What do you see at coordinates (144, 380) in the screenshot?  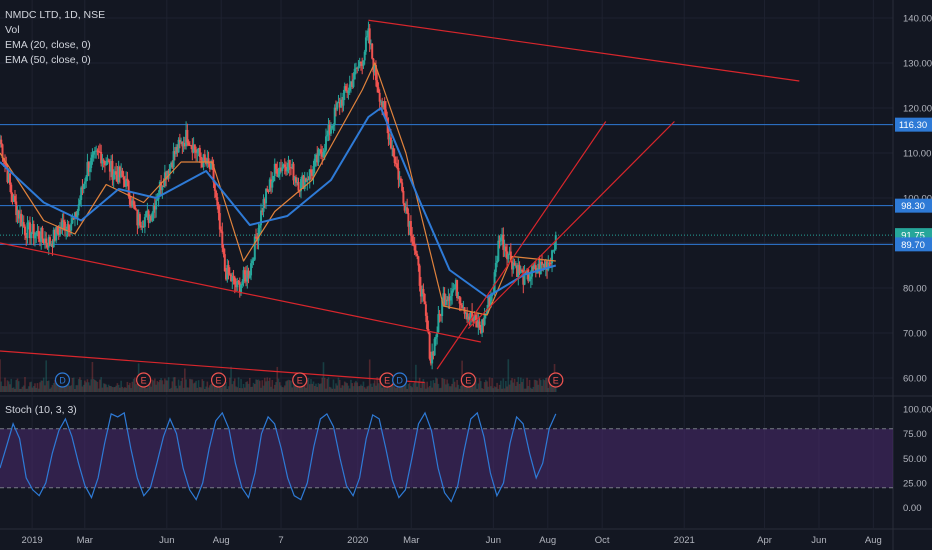 I see `event-marker` at bounding box center [144, 380].